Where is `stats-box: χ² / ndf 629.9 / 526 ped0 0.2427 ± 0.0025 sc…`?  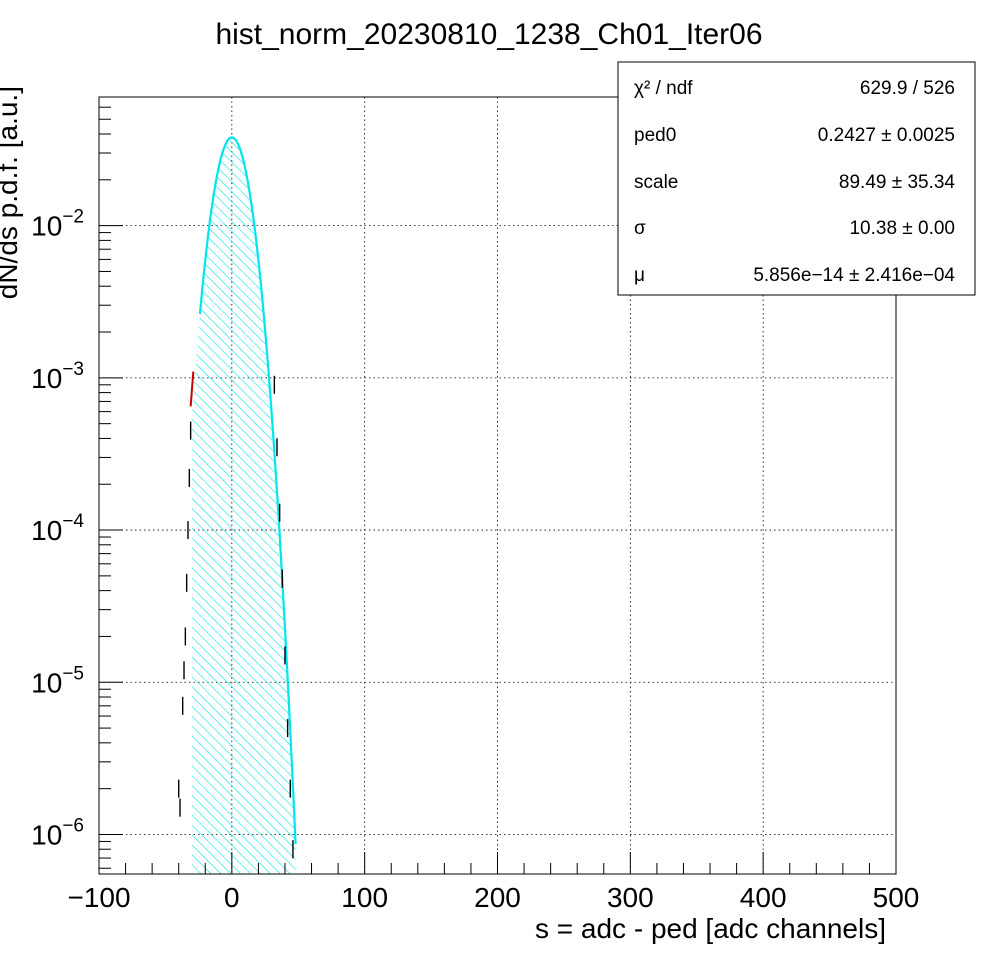 stats-box: χ² / ndf 629.9 / 526 ped0 0.2427 ± 0.0025 sc… is located at coordinates (796, 178).